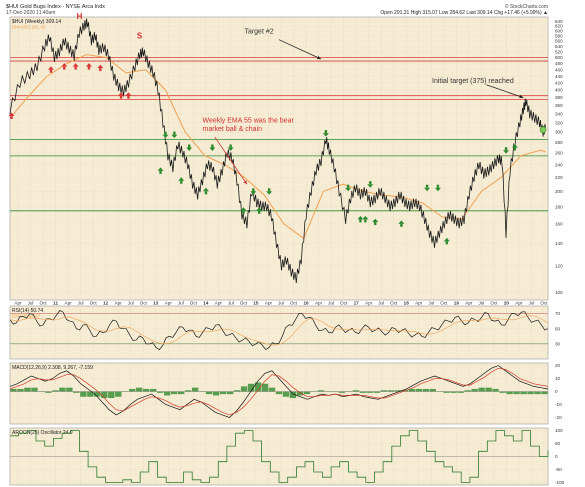 The image size is (585, 487). What do you see at coordinates (55, 7) in the screenshot?
I see `chart-title: $HUI Gold Bugs Index - NYSE Arca Indx` at bounding box center [55, 7].